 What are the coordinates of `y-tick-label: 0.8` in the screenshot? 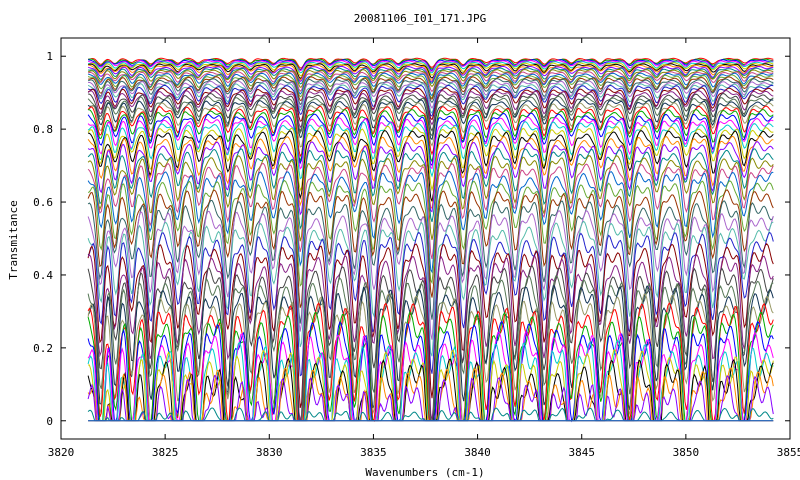 It's located at (43, 129).